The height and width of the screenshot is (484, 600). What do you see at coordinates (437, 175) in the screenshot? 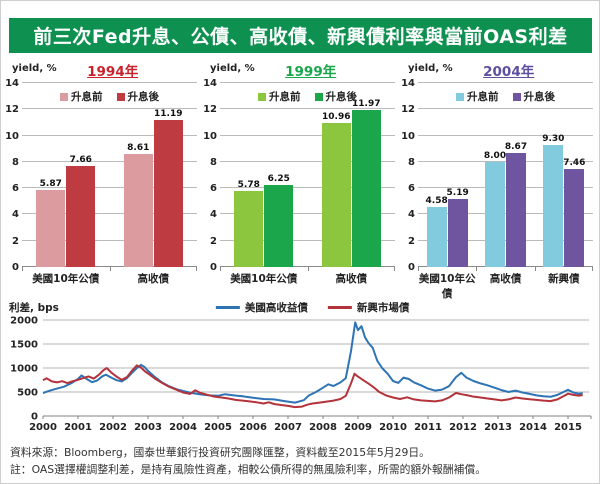
I see `bar-wrap: 4.58` at bounding box center [437, 175].